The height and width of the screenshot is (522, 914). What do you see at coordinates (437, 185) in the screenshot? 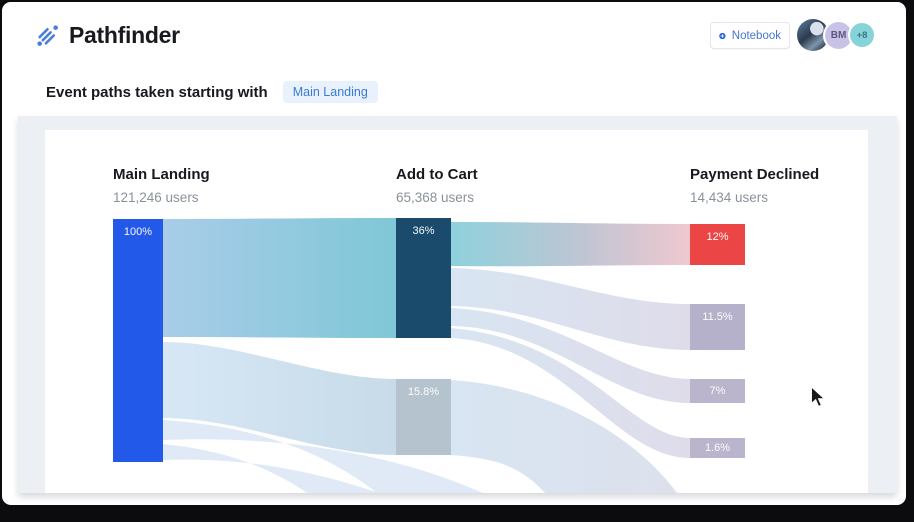
I see `column-header-add-to-cart: Add to Cart 65,368 users` at bounding box center [437, 185].